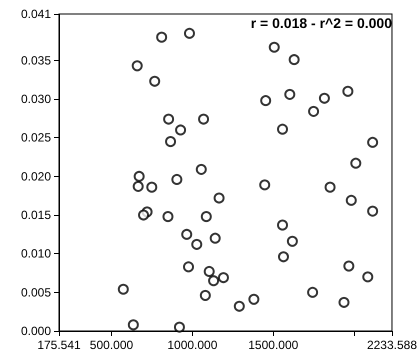 The width and height of the screenshot is (420, 360). Describe the element at coordinates (59, 345) in the screenshot. I see `x-tick-label: 175.541` at that location.